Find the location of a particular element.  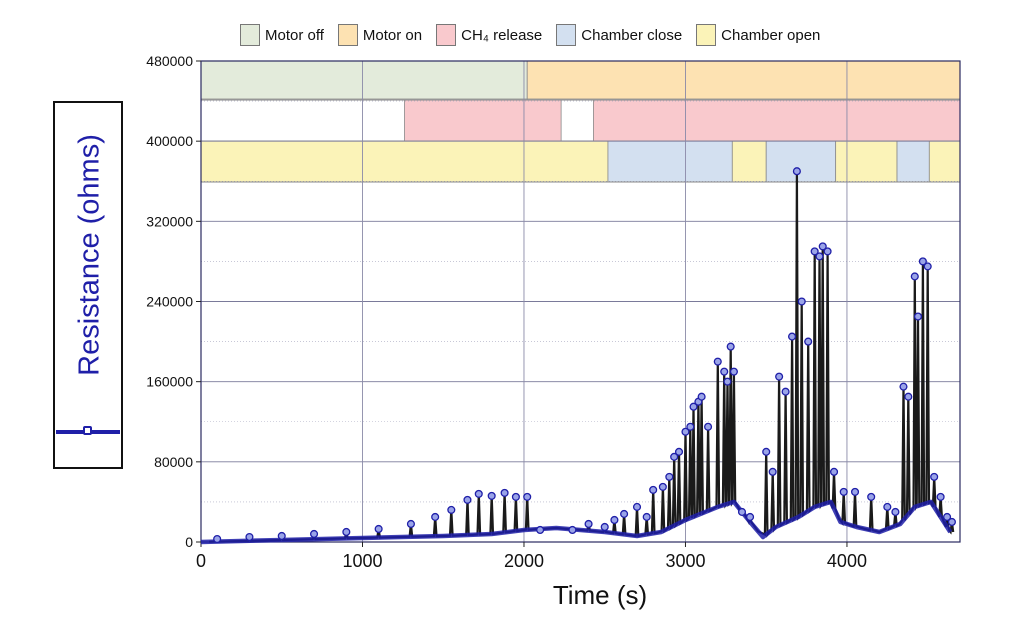

legend-item-chamber-close: Chamber close is located at coordinates (619, 35).